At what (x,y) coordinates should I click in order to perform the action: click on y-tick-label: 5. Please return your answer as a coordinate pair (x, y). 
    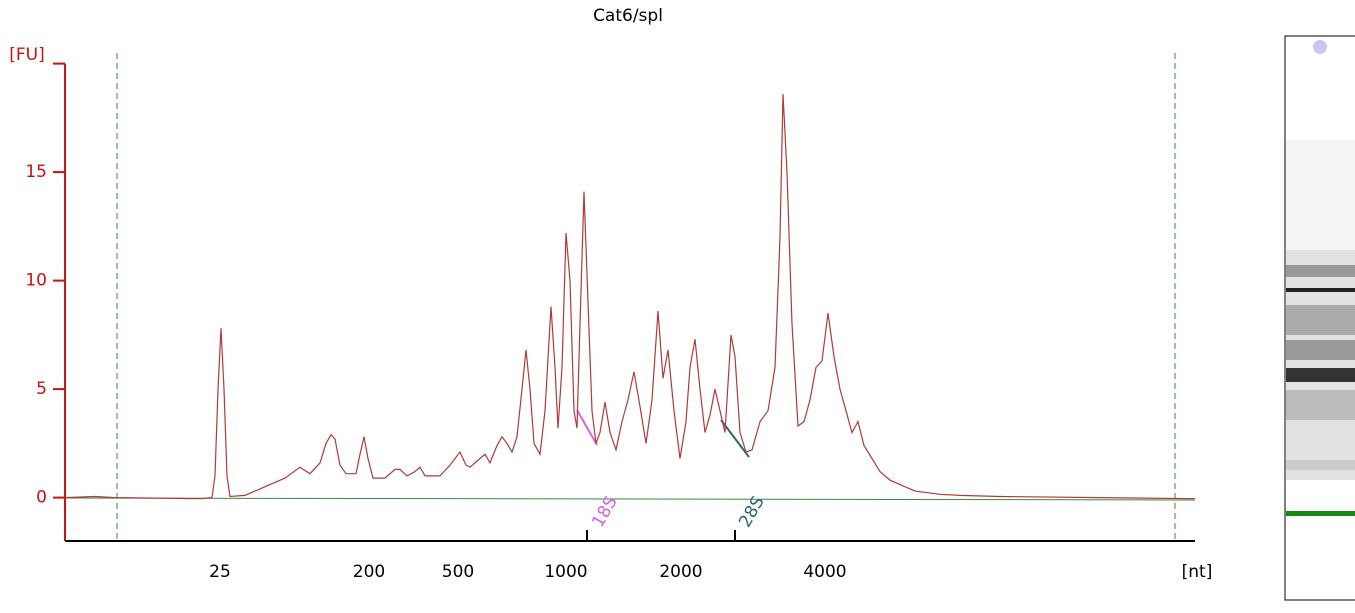
    Looking at the image, I should click on (41, 389).